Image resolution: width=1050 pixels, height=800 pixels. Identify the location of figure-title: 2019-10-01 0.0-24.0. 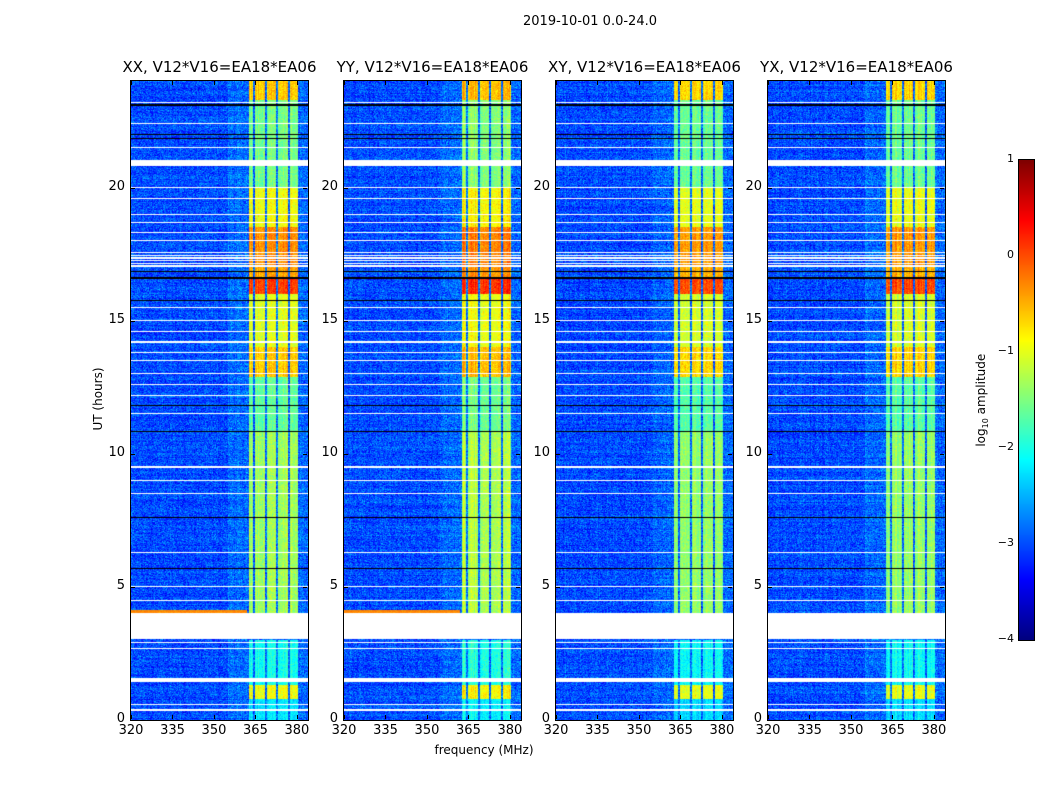
(590, 21).